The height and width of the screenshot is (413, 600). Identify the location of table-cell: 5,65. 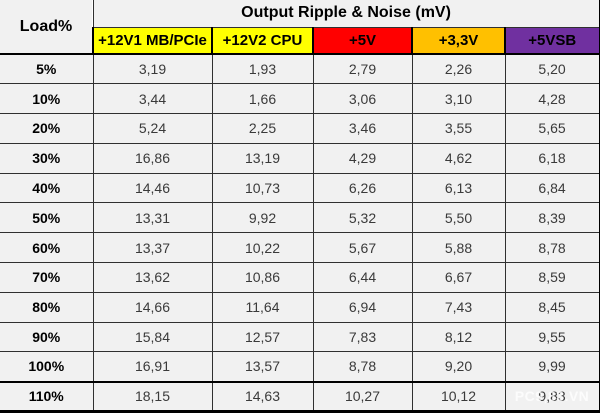
(552, 128).